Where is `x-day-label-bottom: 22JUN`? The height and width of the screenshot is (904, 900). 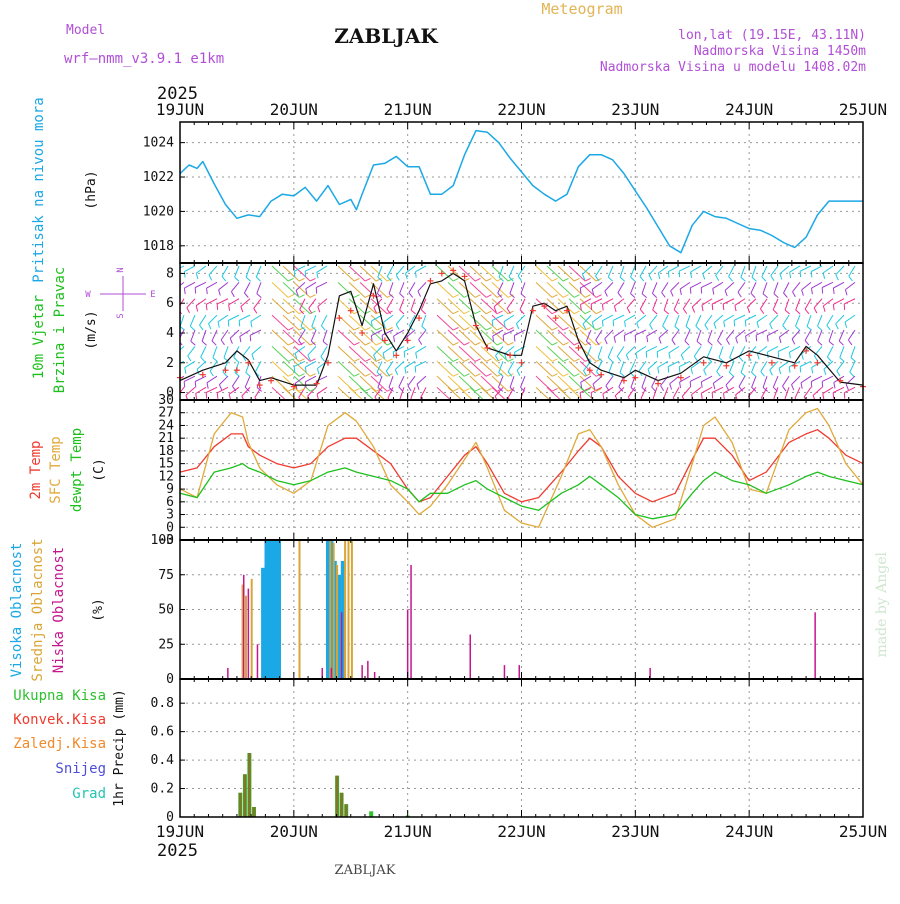 x-day-label-bottom: 22JUN is located at coordinates (521, 831).